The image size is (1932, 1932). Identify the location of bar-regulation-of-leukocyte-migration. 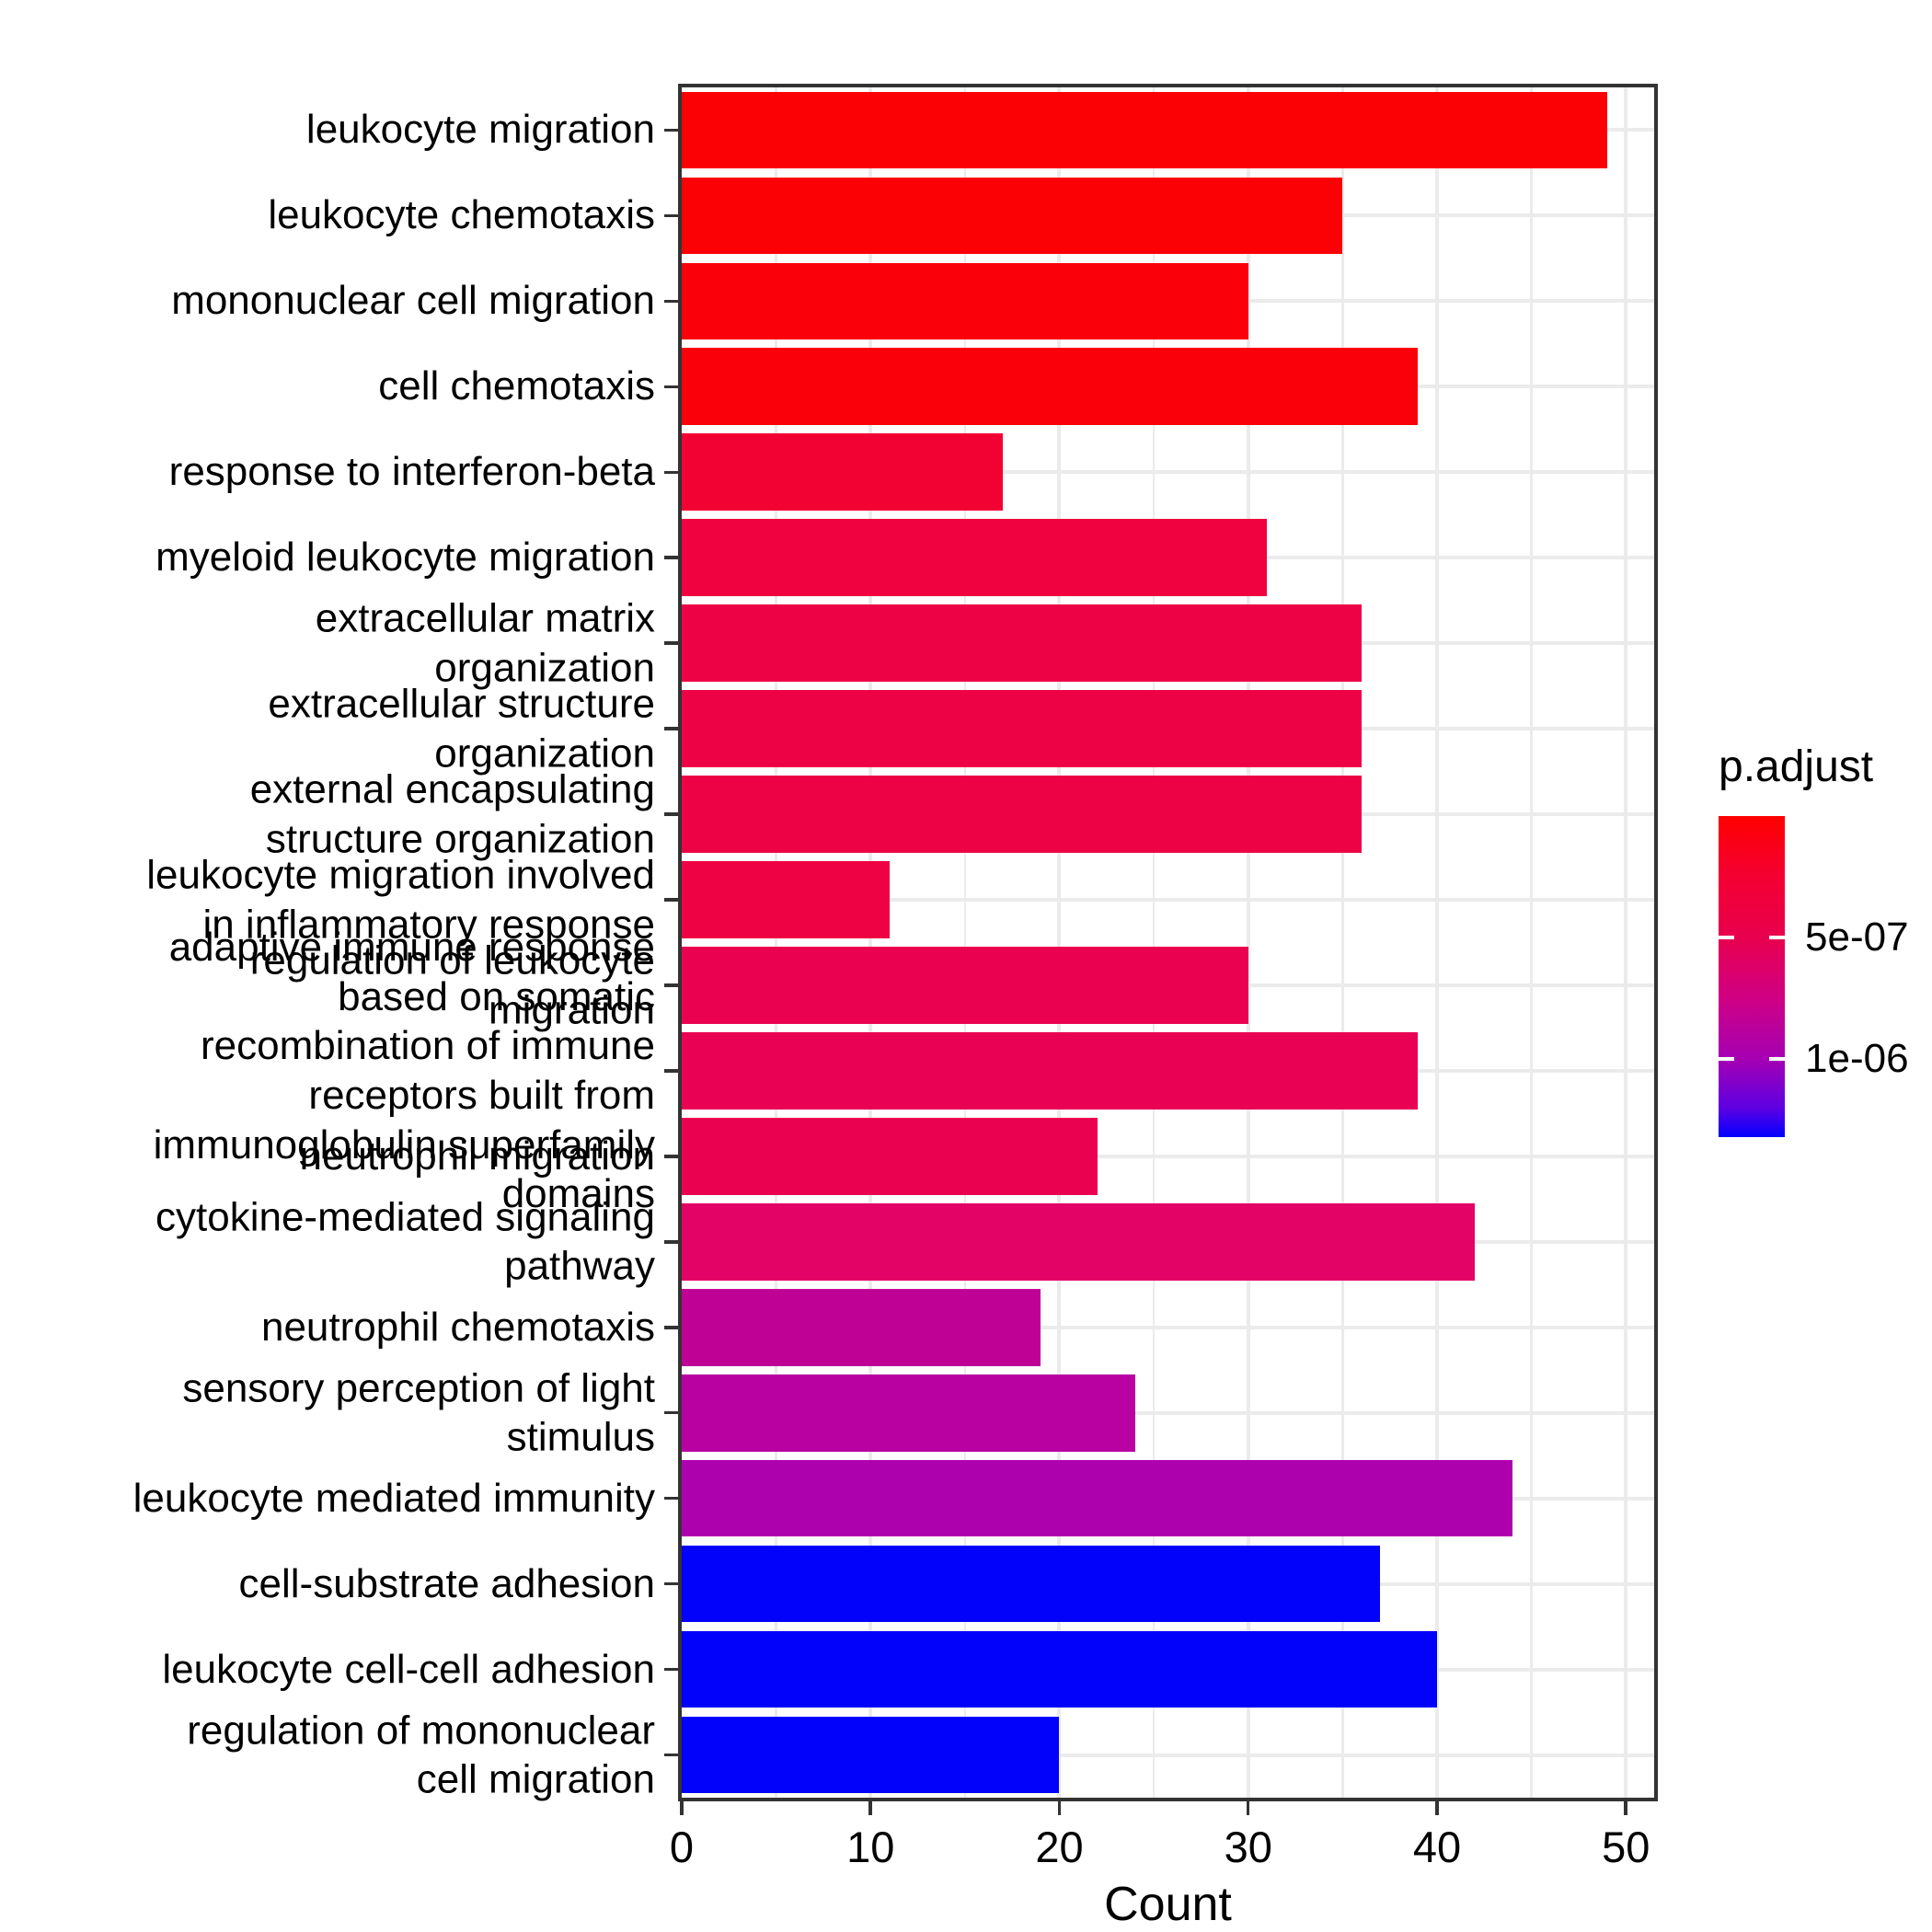
(965, 985).